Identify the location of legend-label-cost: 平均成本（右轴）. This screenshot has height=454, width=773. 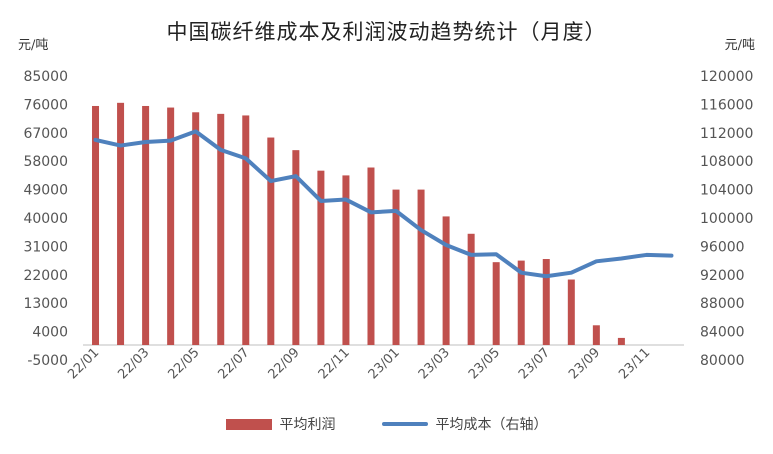
(491, 425).